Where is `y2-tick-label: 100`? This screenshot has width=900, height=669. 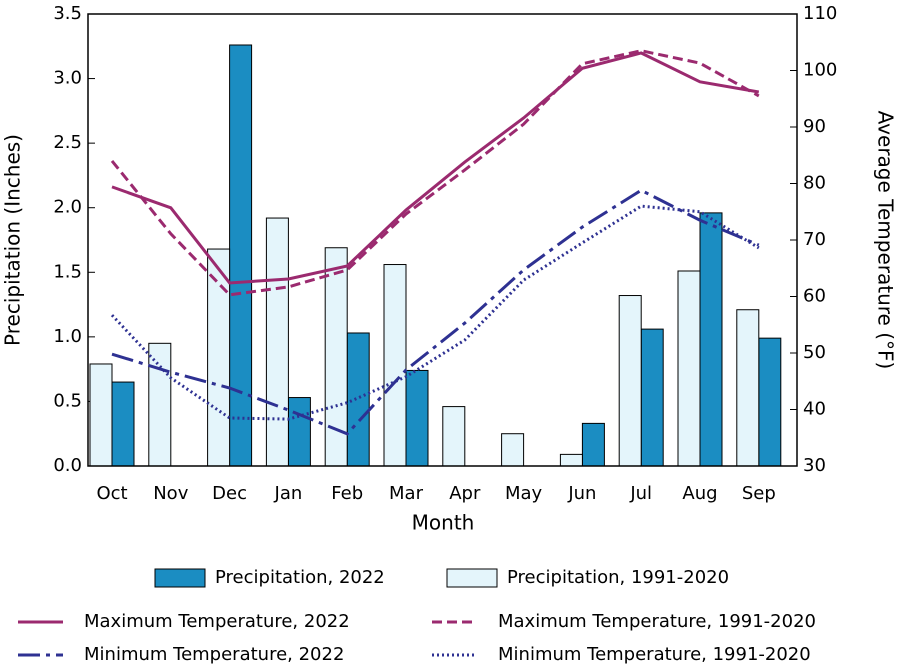 y2-tick-label: 100 is located at coordinates (820, 70).